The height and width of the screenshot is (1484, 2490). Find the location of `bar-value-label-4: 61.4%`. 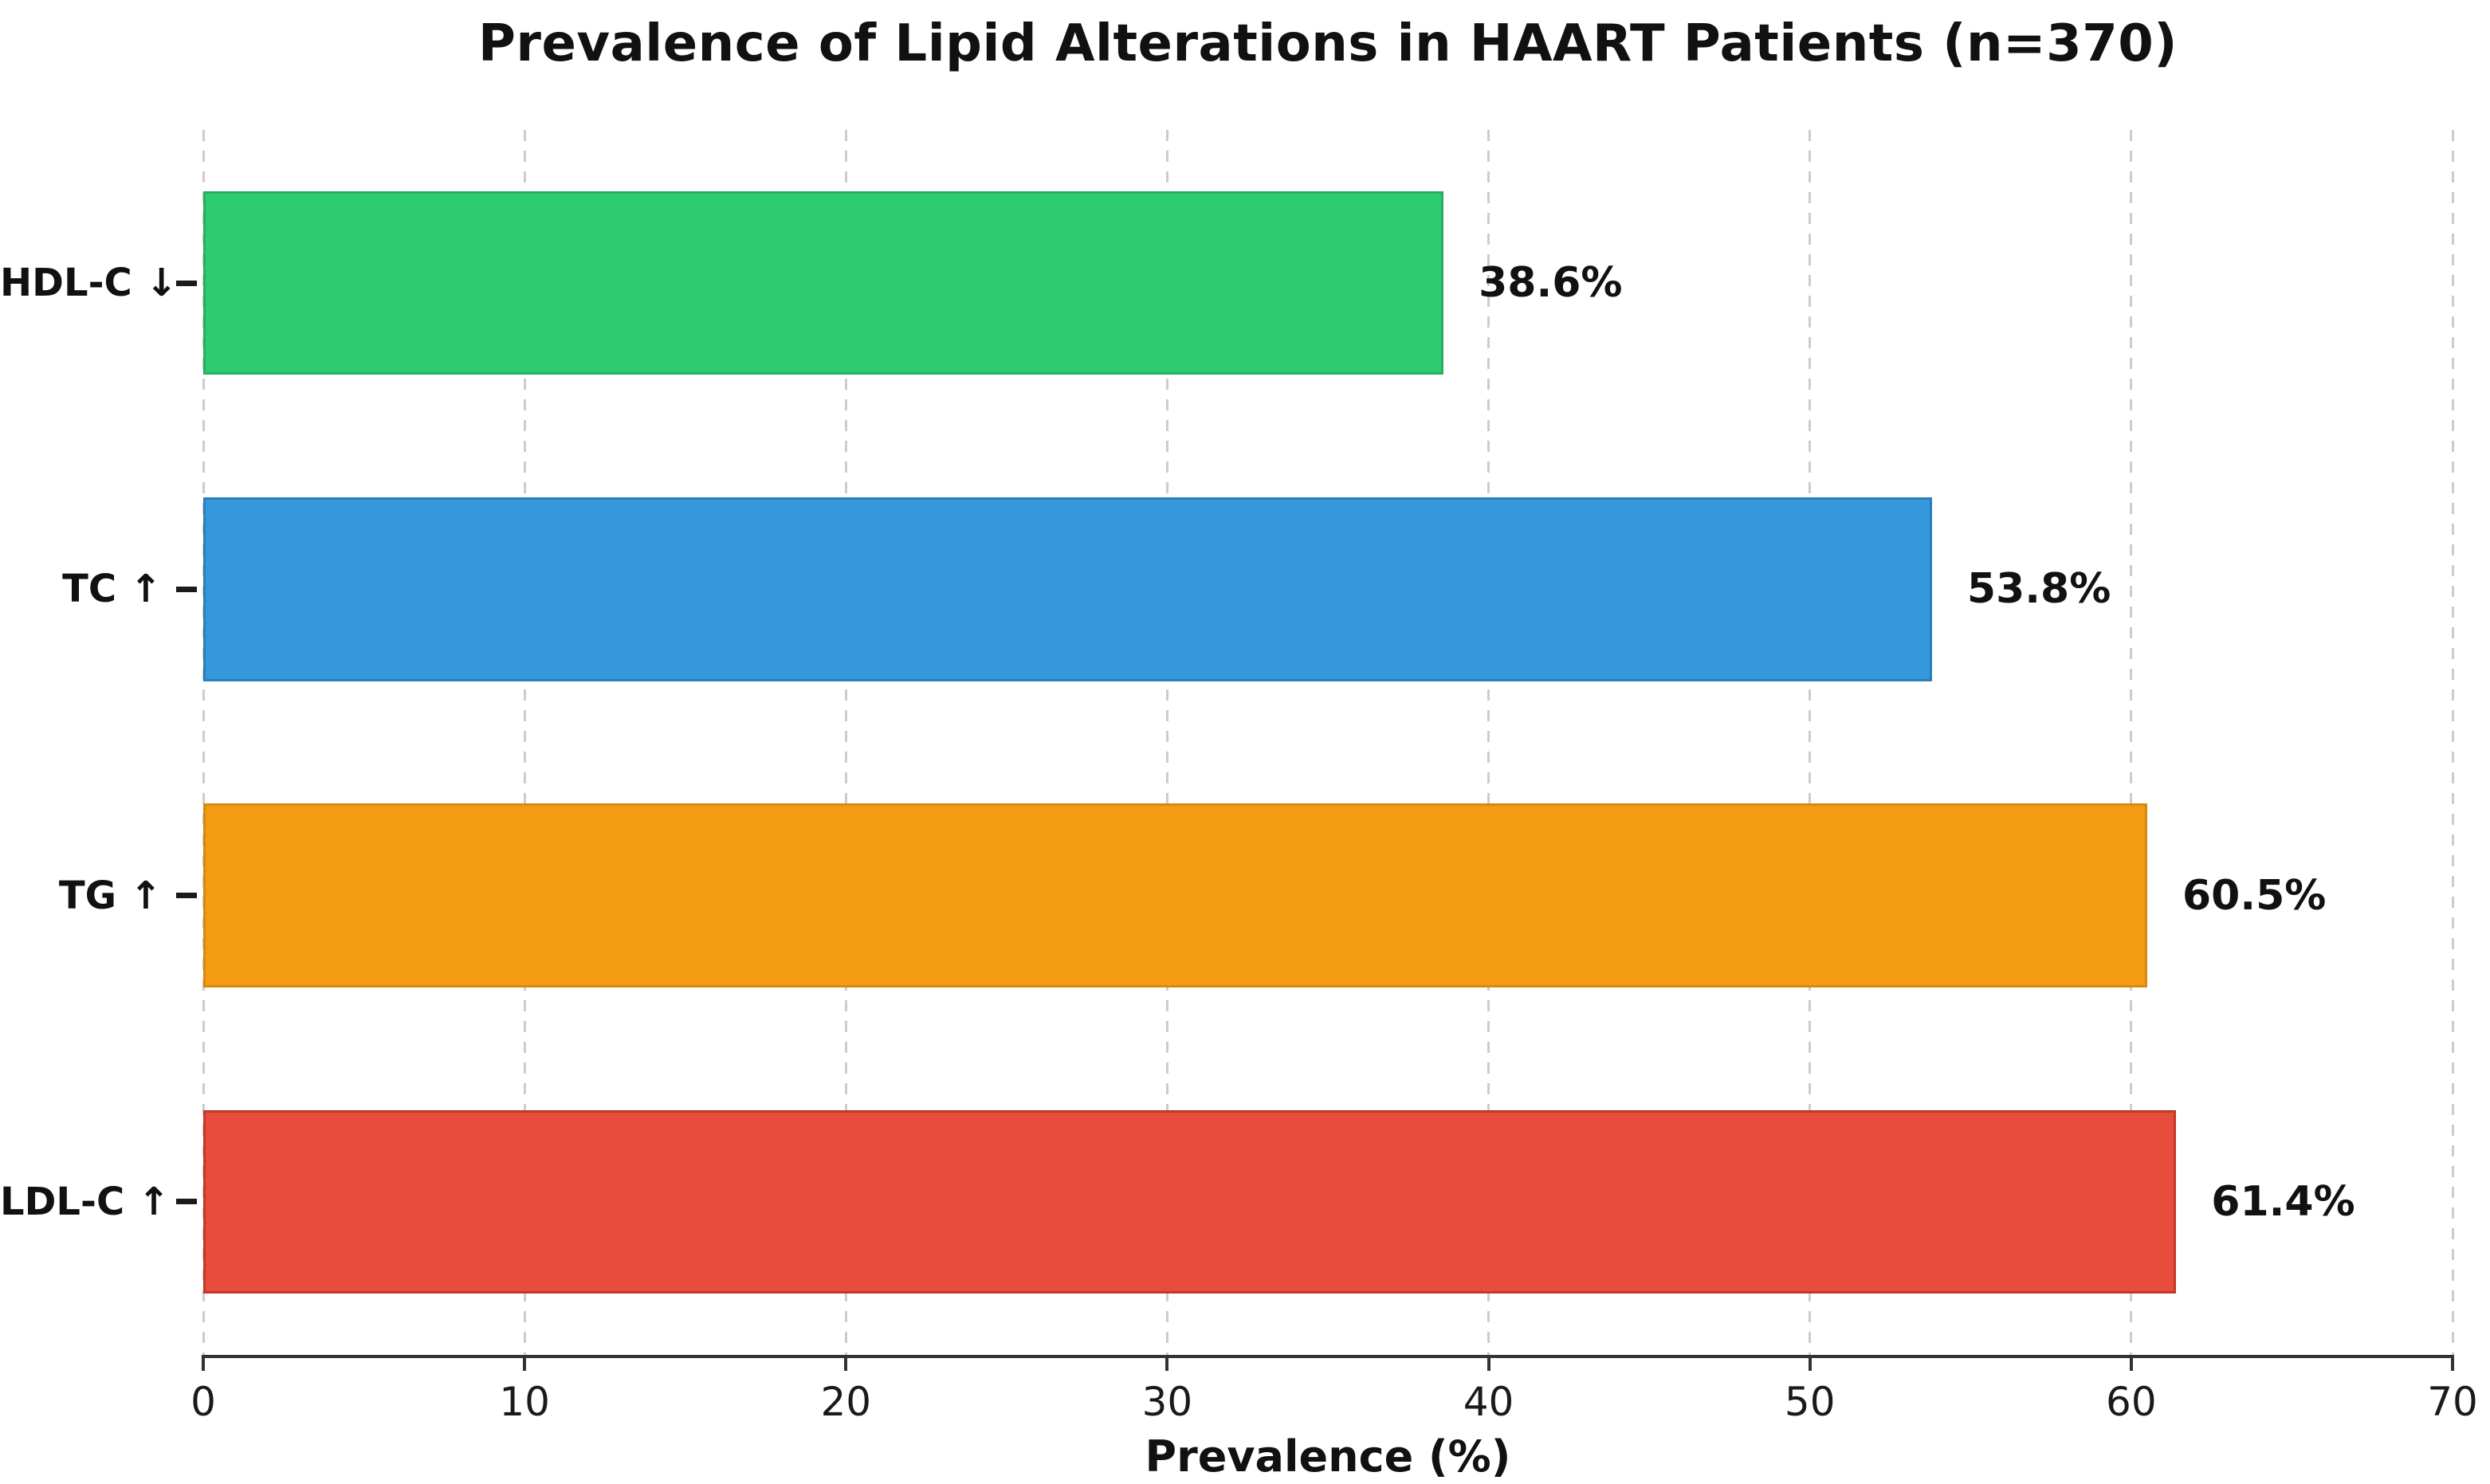

bar-value-label-4: 61.4% is located at coordinates (2283, 1201).